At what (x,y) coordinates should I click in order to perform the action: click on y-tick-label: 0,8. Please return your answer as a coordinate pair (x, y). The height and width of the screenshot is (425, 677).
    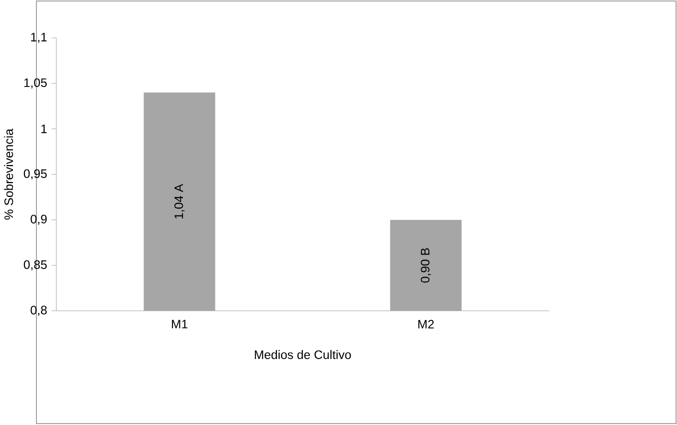
    Looking at the image, I should click on (38, 311).